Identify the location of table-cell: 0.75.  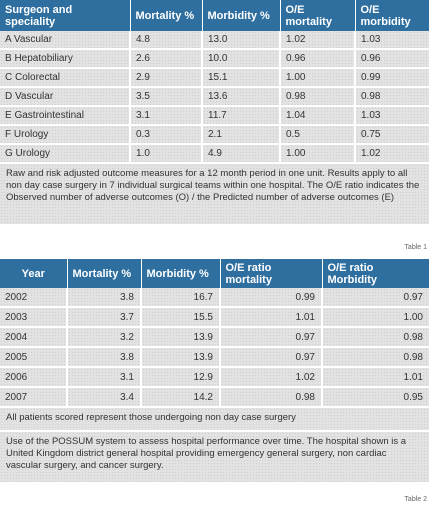
(392, 135).